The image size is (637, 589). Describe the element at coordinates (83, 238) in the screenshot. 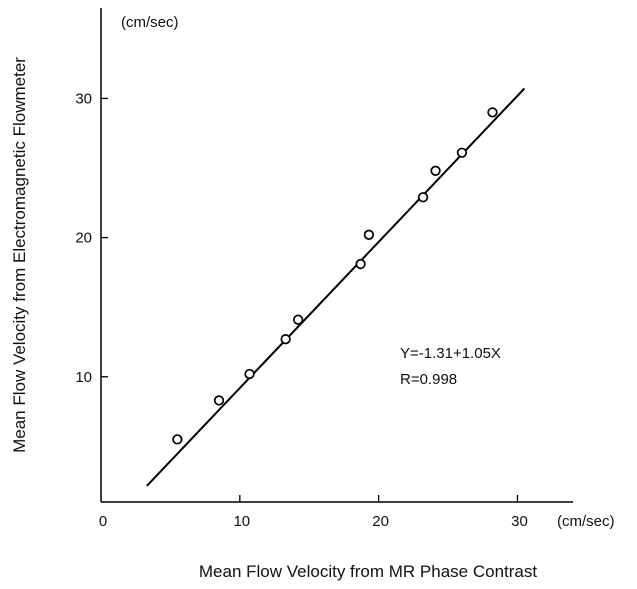

I see `y-tick-label: 20` at that location.